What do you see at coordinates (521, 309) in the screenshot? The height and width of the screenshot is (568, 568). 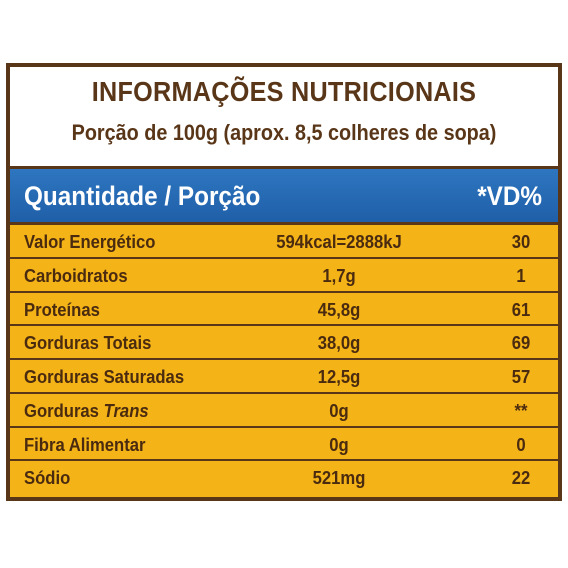 I see `nutrient-daily-value: 61` at bounding box center [521, 309].